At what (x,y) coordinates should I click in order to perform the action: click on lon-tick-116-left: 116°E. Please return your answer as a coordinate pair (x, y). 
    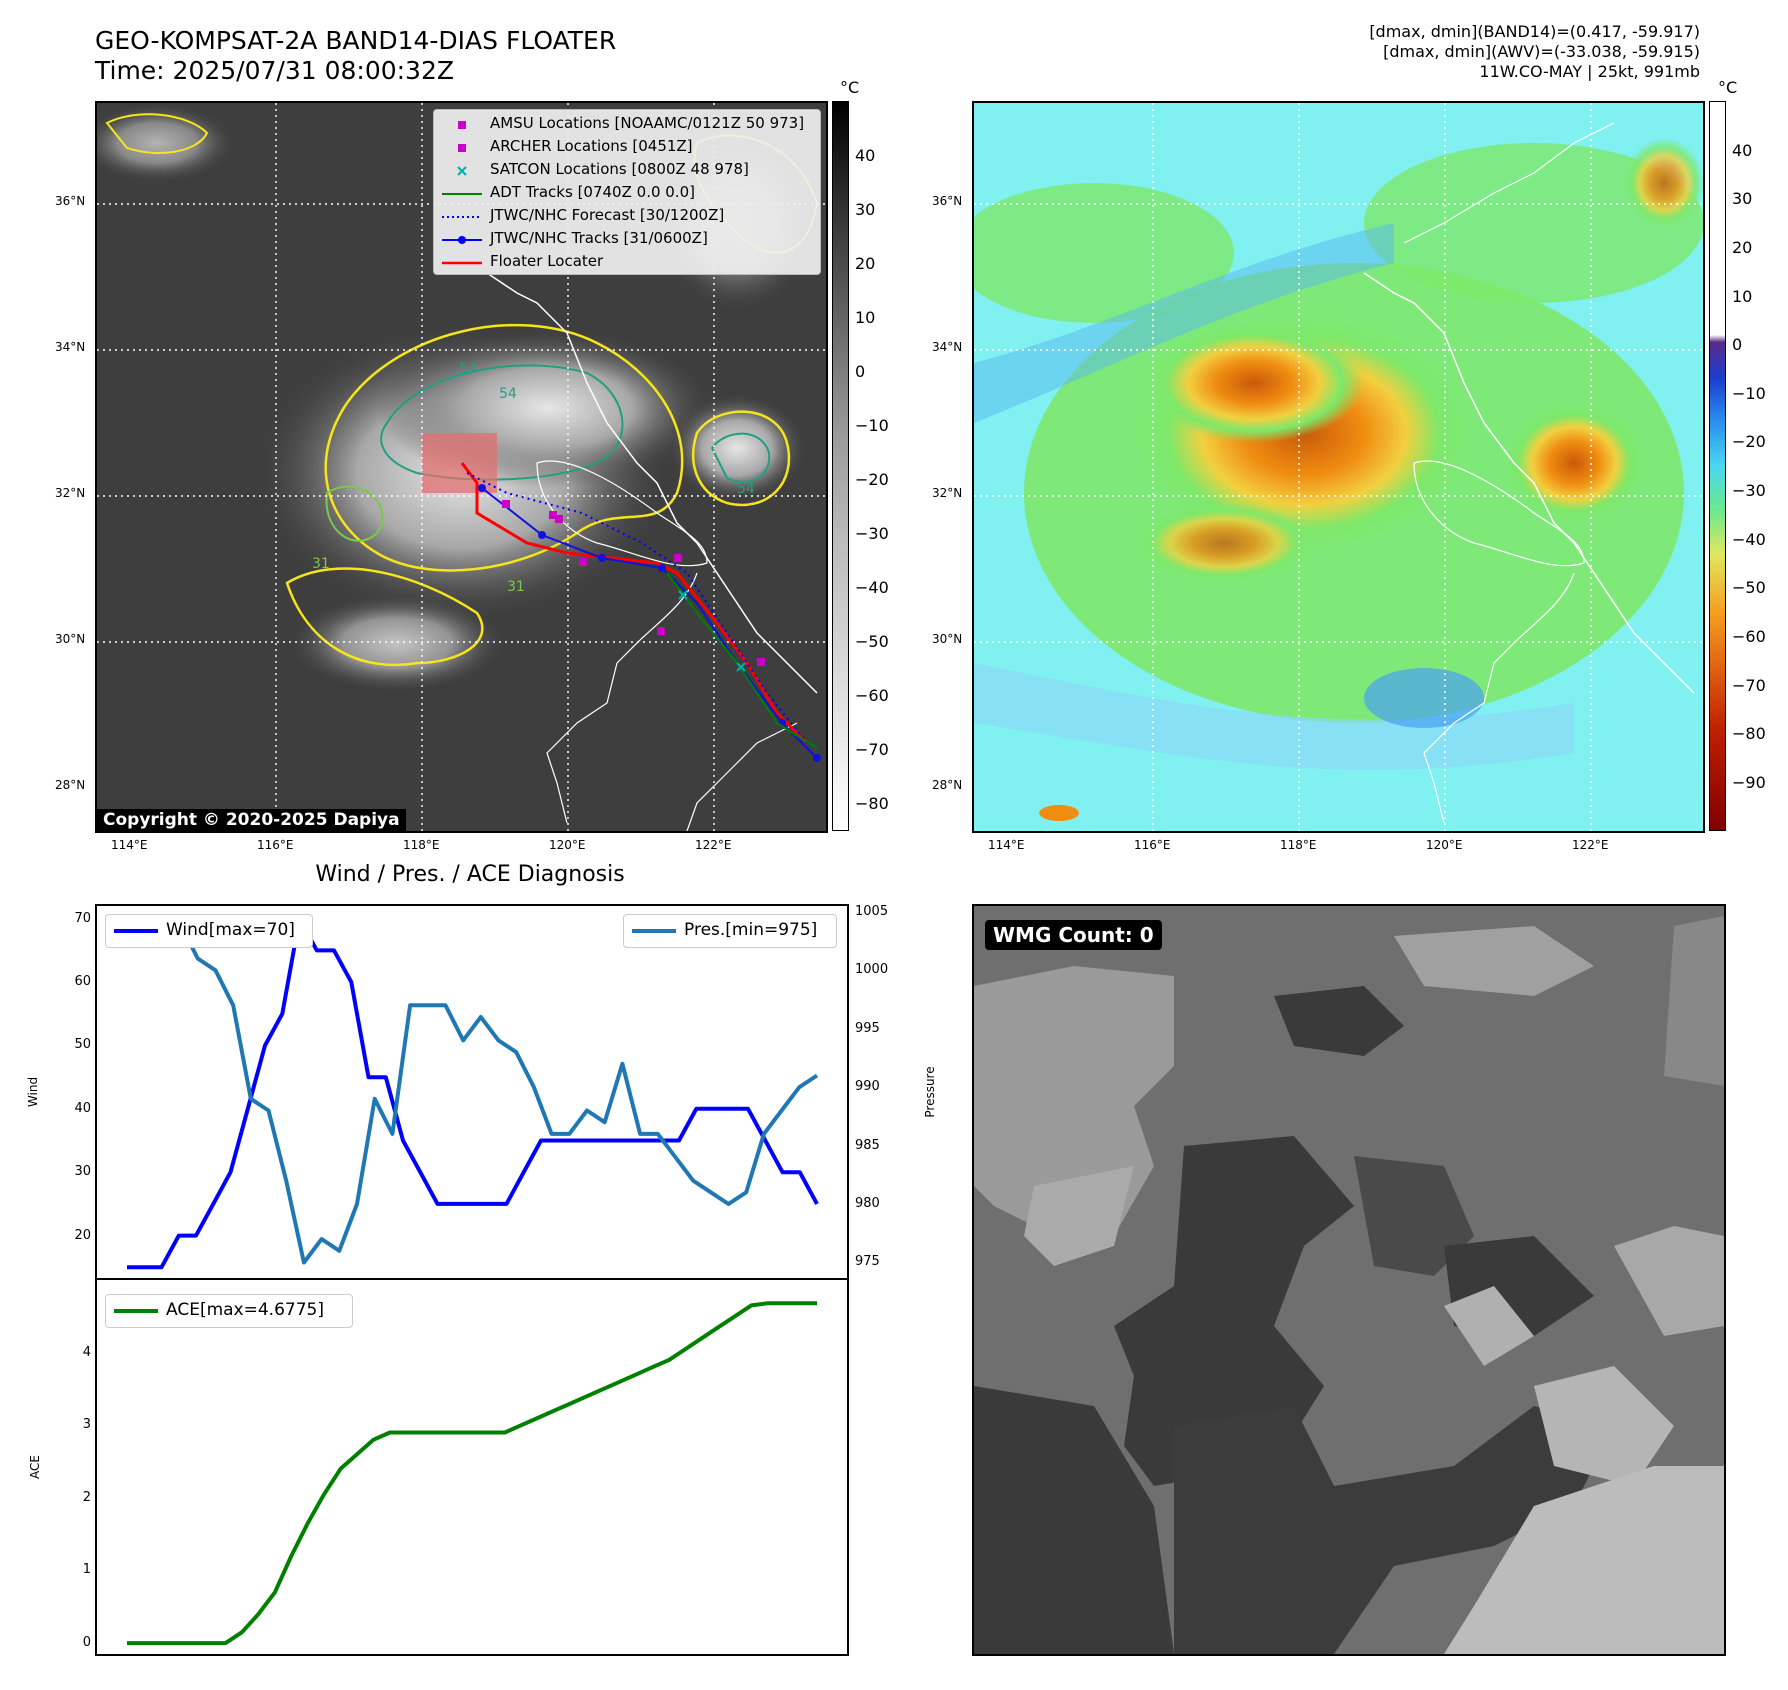
    Looking at the image, I should click on (275, 845).